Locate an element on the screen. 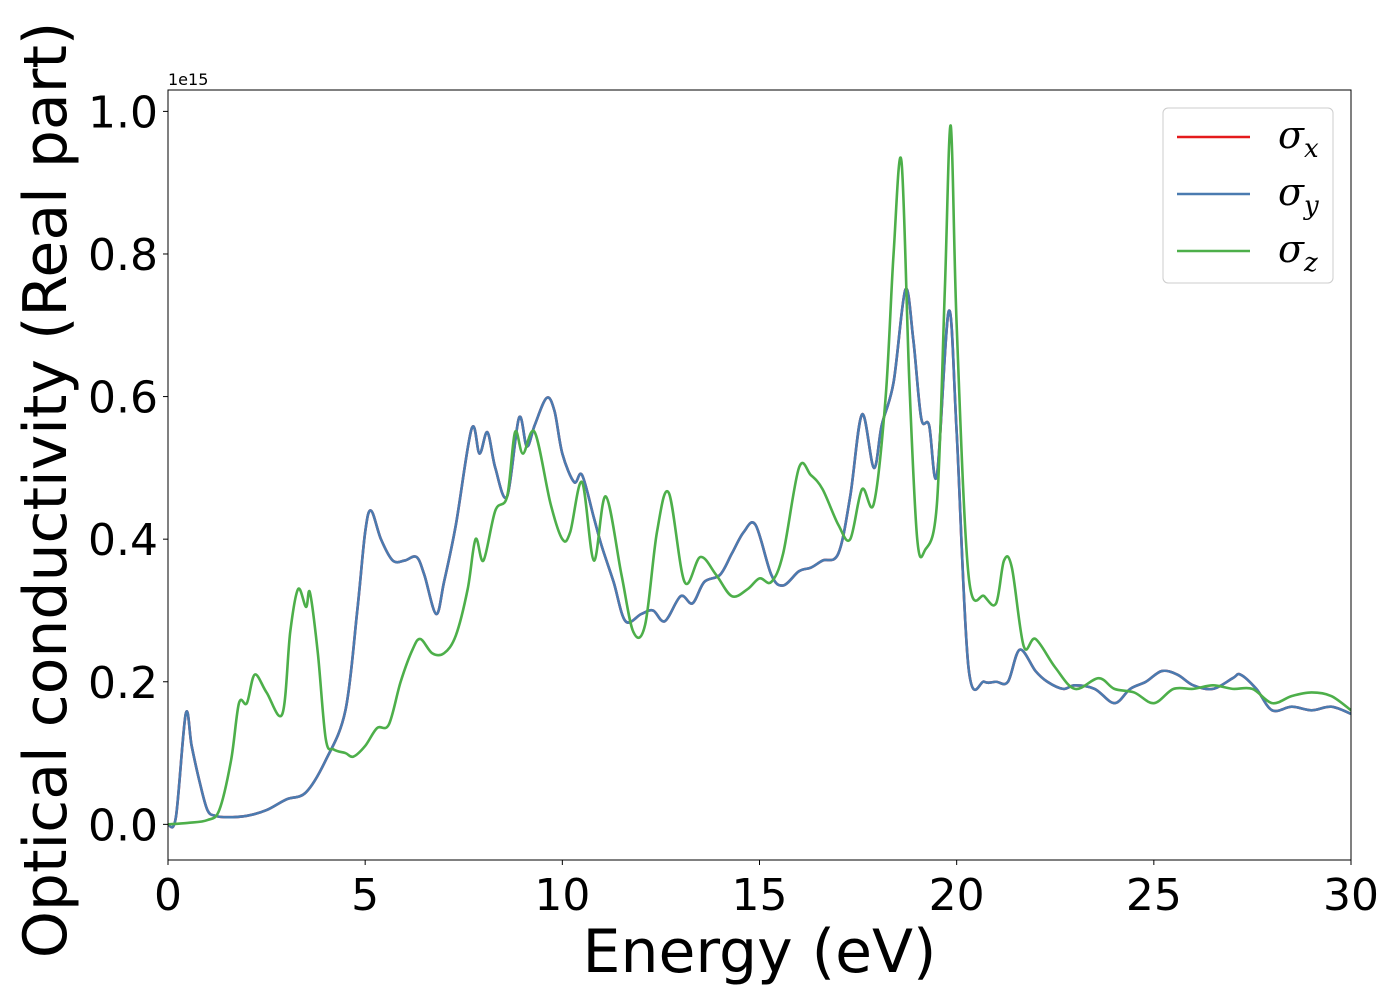  legend: σx σy σz is located at coordinates (1248, 195).